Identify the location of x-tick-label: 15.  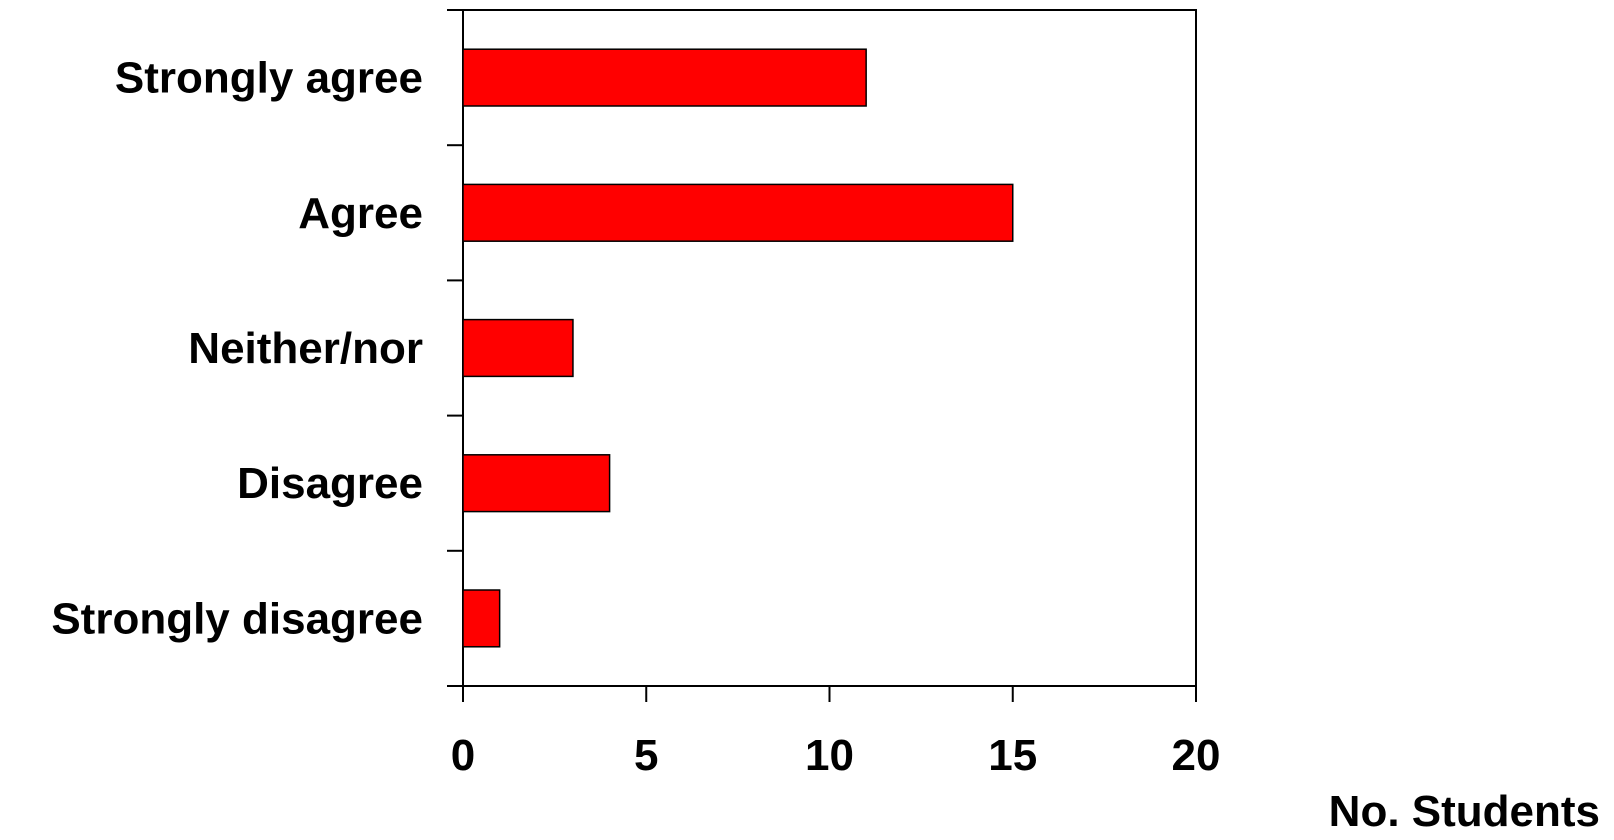
(1012, 755).